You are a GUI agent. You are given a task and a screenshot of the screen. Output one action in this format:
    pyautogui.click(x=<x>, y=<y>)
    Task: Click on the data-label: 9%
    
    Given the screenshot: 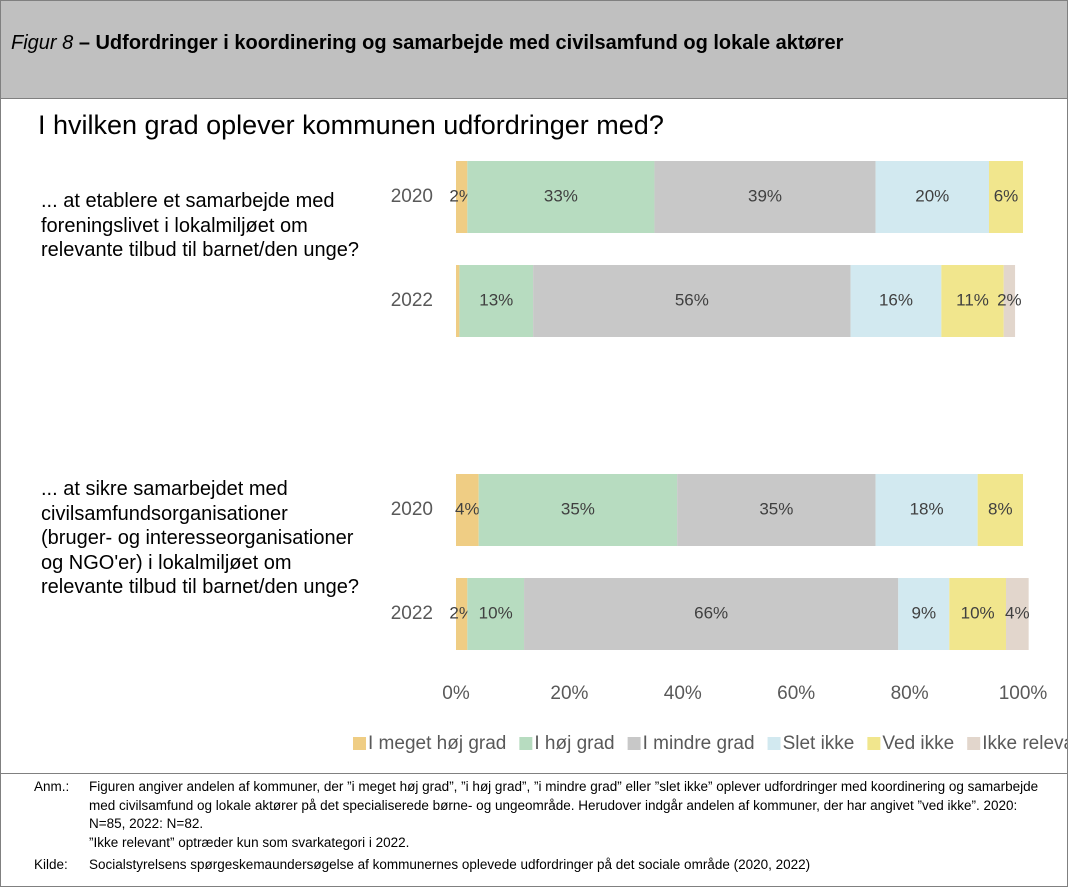 What is the action you would take?
    pyautogui.click(x=923, y=612)
    